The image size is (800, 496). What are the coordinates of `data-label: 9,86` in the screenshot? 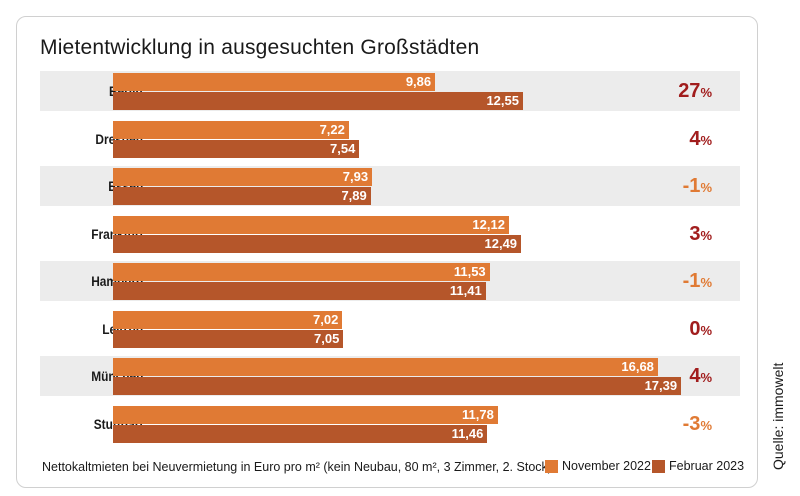 It's located at (418, 81).